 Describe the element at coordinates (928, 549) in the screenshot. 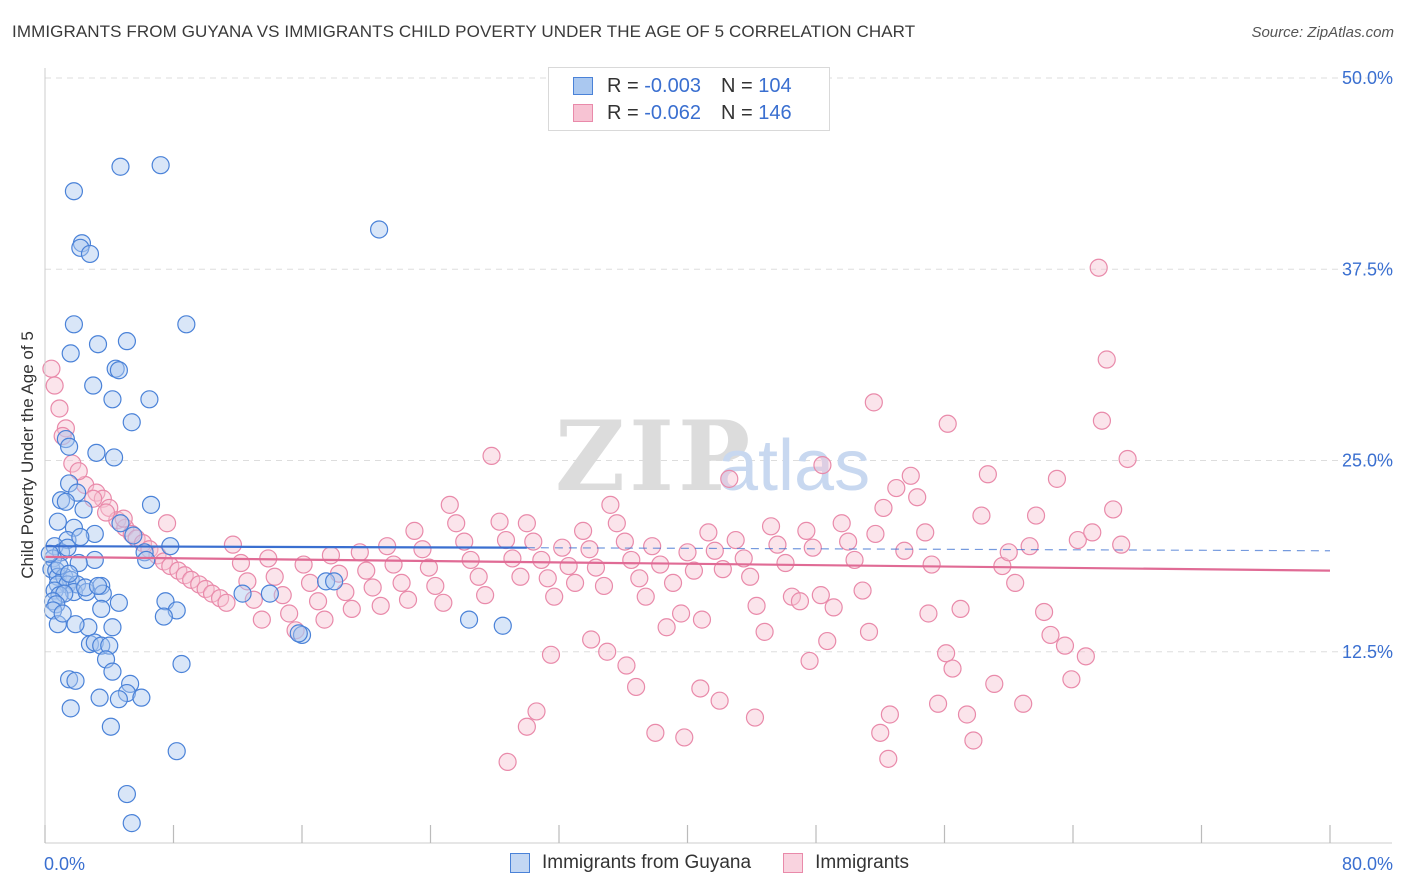

I see `trend-line-guyana-extension` at that location.